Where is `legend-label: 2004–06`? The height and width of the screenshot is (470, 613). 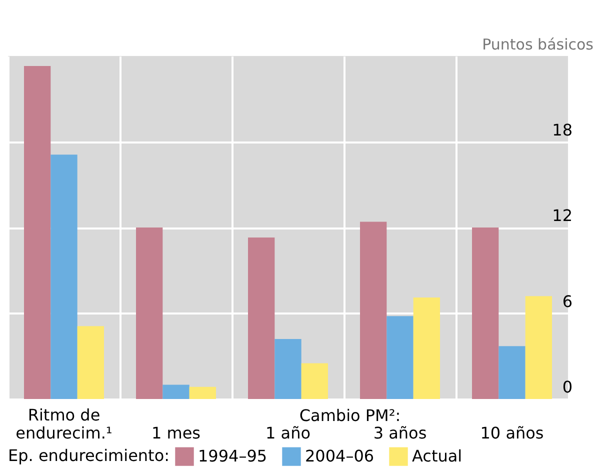 legend-label: 2004–06 is located at coordinates (339, 456).